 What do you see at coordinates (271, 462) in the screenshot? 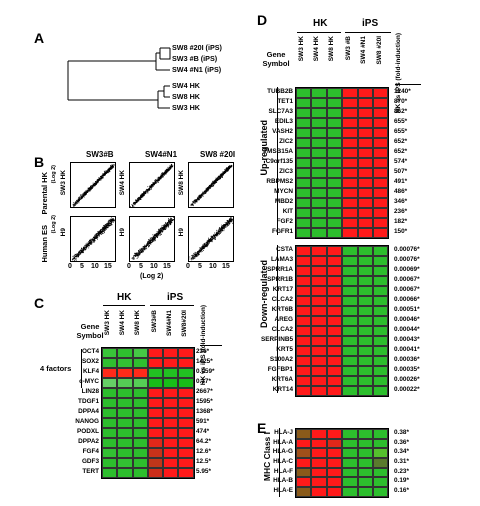
I see `gene-list-e: HLA-J HLA-A HLA-G HLA-C HLA-F HLA-B HLA-E` at bounding box center [271, 462].